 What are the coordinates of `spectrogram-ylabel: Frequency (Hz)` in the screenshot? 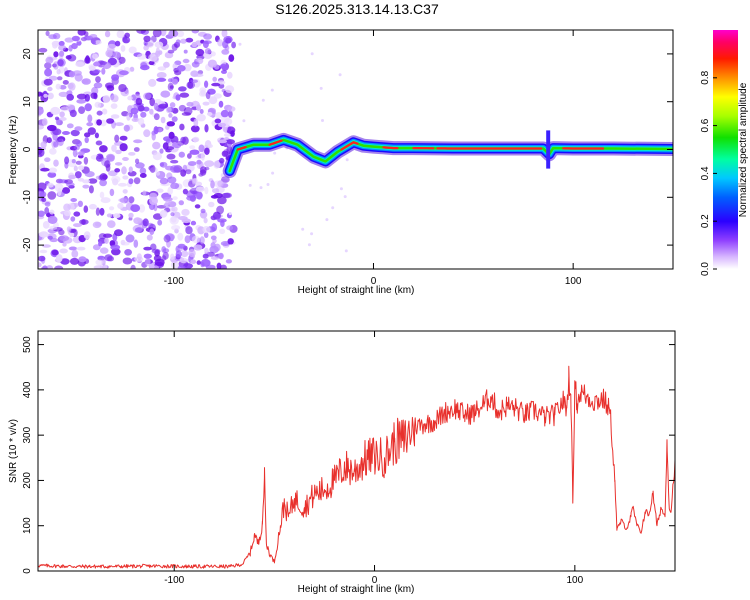 It's located at (13, 150).